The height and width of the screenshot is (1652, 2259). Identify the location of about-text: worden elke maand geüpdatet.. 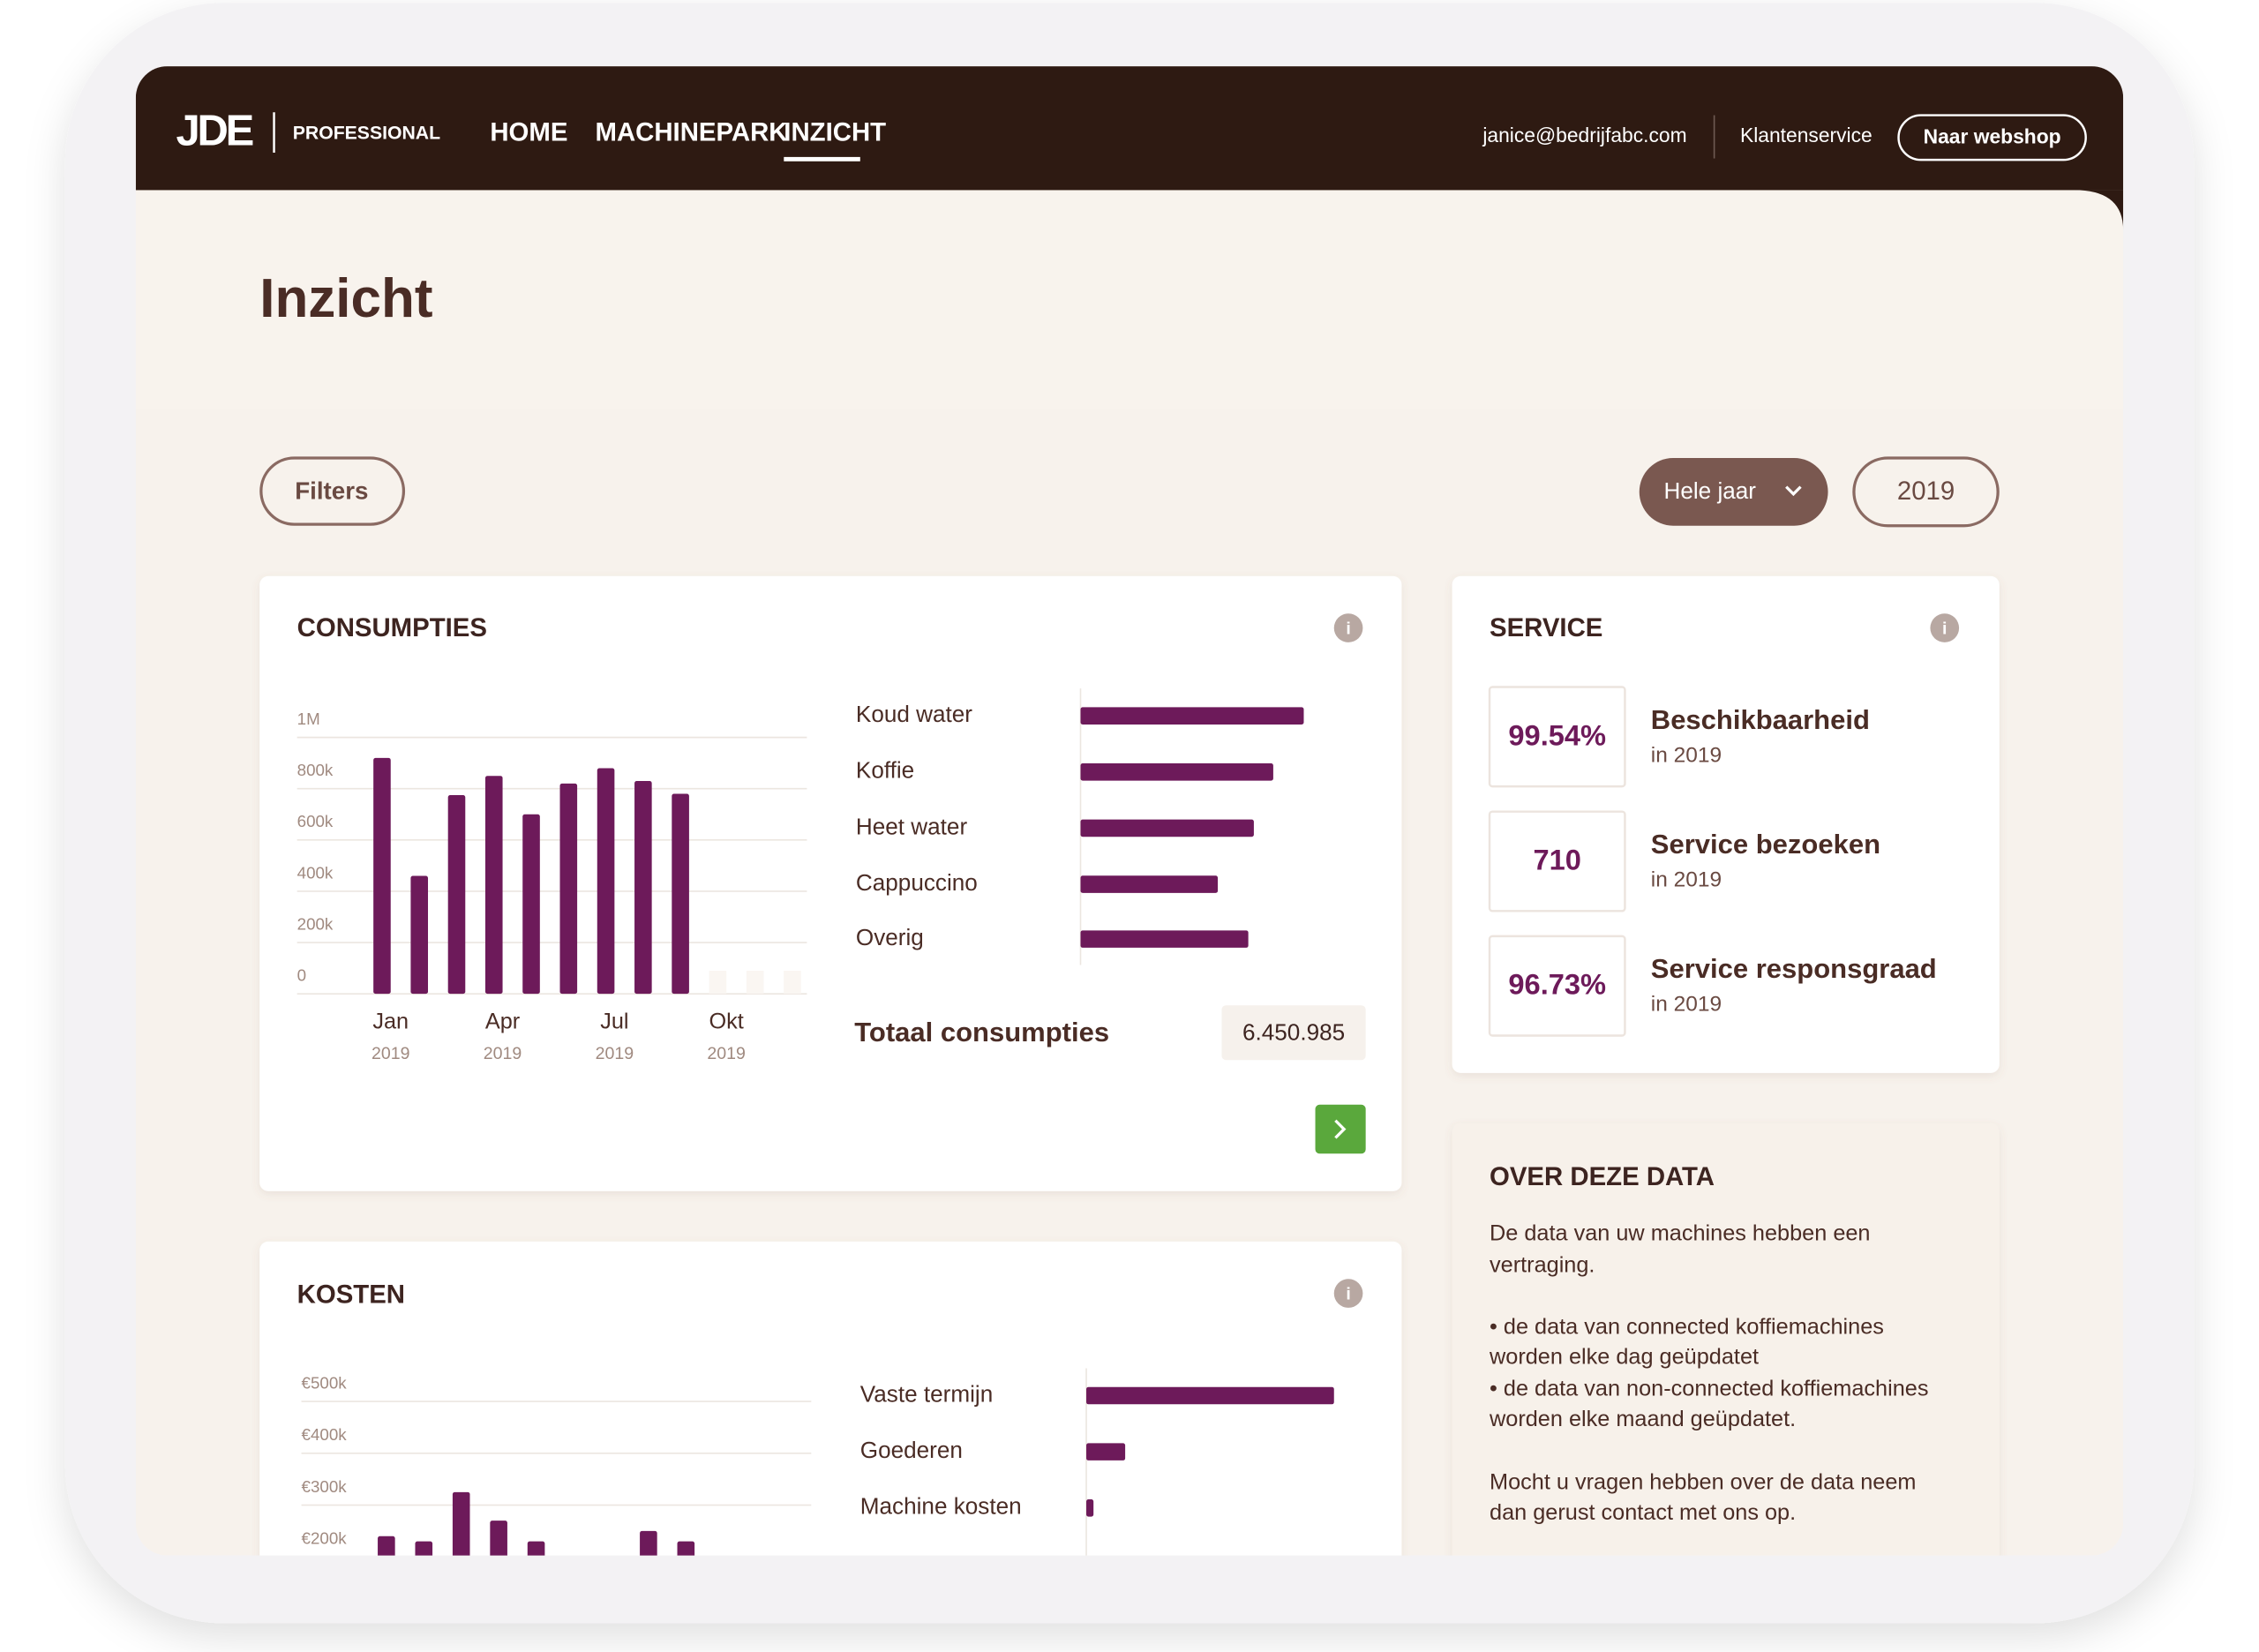
(1642, 1419).